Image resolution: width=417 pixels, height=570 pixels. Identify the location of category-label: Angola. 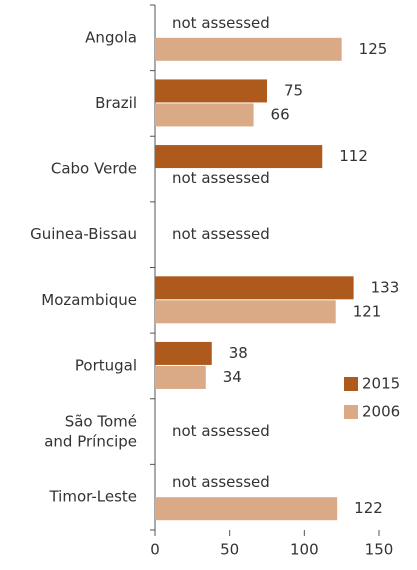
(111, 37).